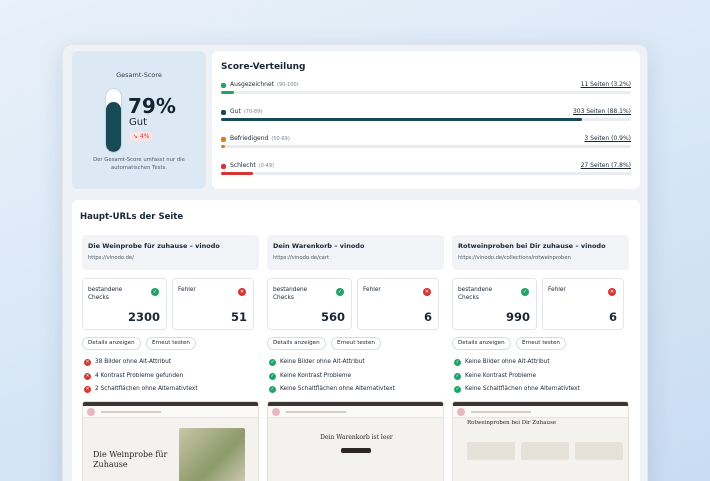 The height and width of the screenshot is (481, 710). I want to click on check-result-item: ✕ 2 Schaltflächen ohne Alternativtext, so click(170, 390).